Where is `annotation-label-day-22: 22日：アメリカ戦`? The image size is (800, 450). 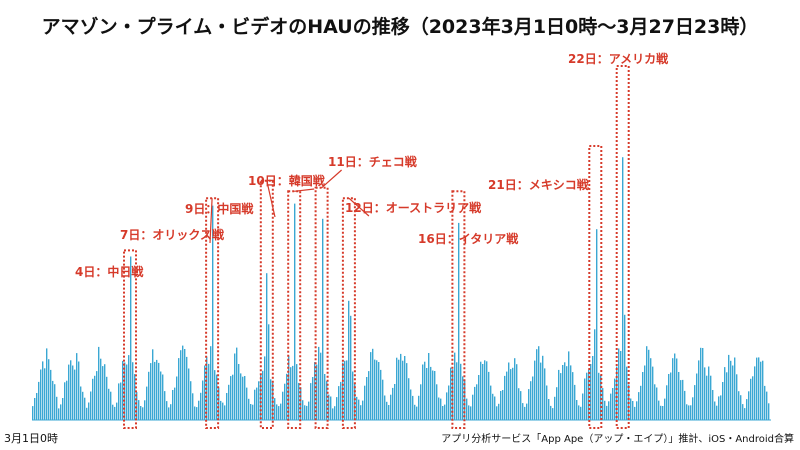 annotation-label-day-22: 22日：アメリカ戦 is located at coordinates (618, 58).